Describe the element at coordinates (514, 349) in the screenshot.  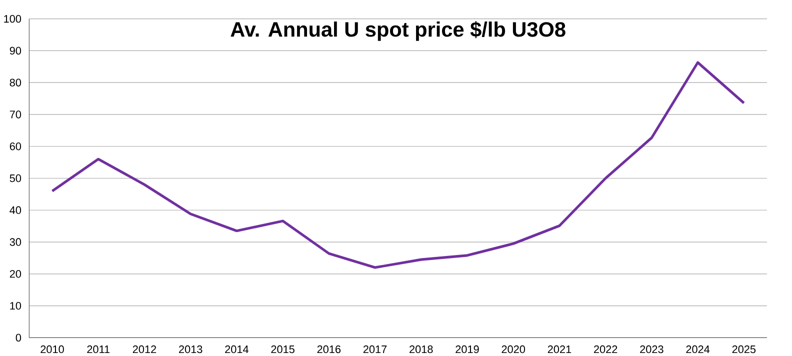
I see `x-tick-label: 2020` at that location.